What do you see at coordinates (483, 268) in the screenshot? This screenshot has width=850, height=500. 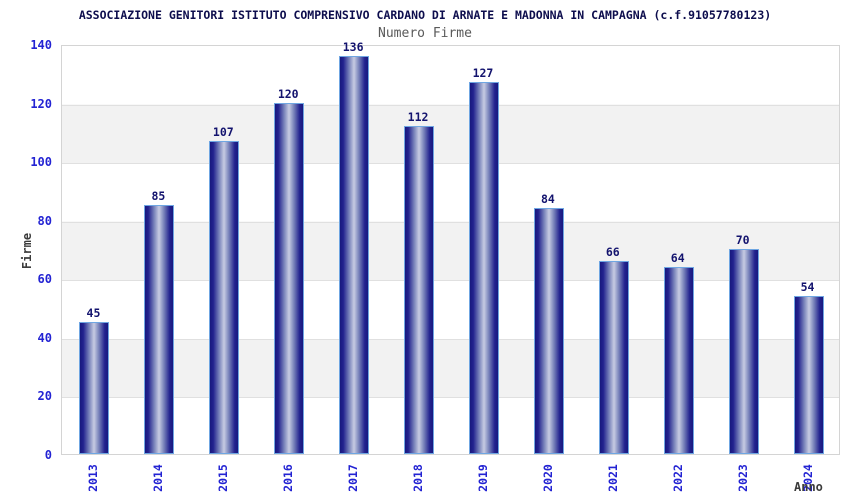 I see `bar-2019` at bounding box center [483, 268].